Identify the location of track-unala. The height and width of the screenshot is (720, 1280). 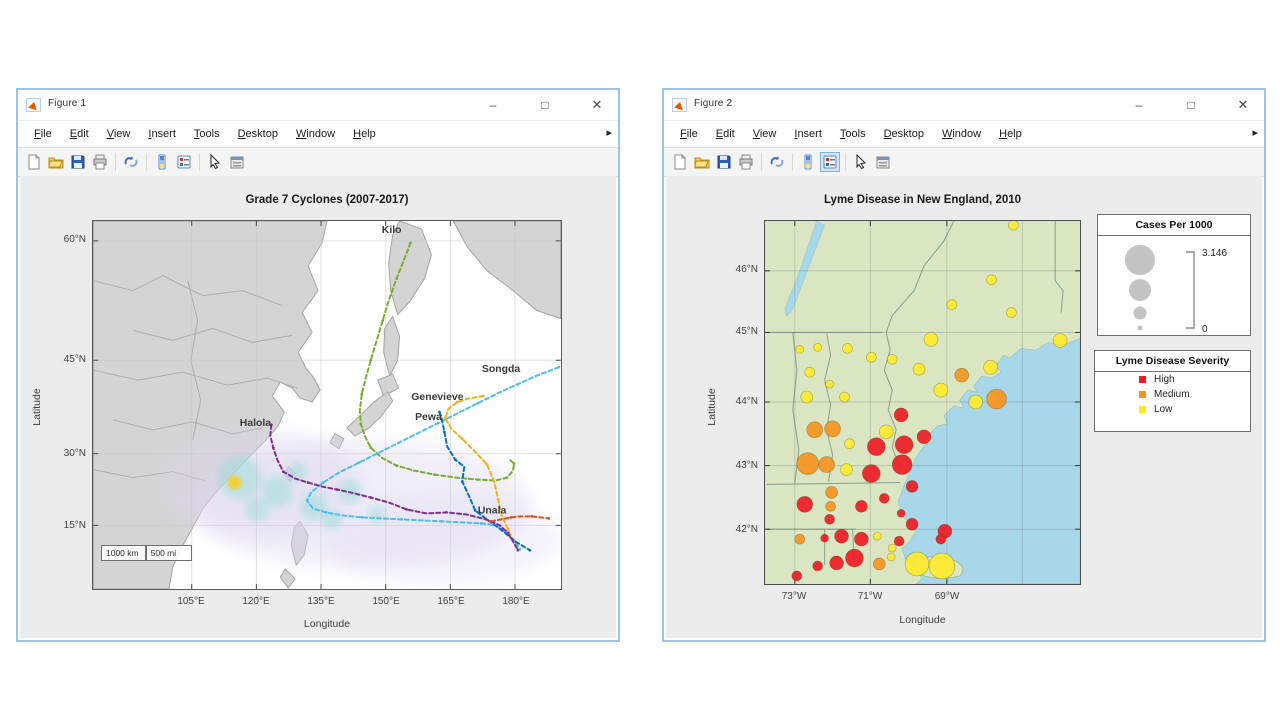
(520, 519).